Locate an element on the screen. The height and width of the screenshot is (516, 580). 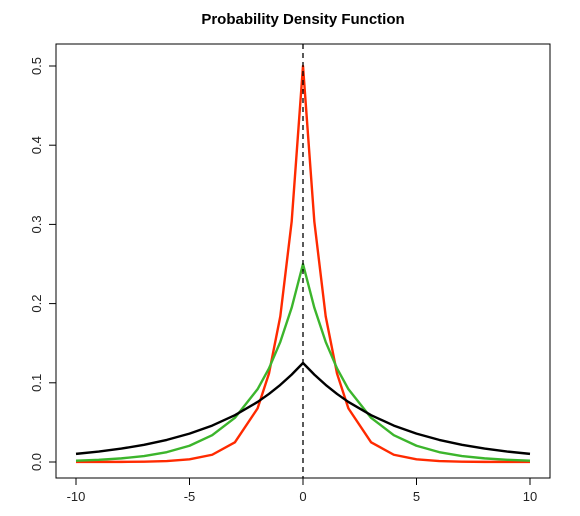
x-tick-label: -5 is located at coordinates (190, 496).